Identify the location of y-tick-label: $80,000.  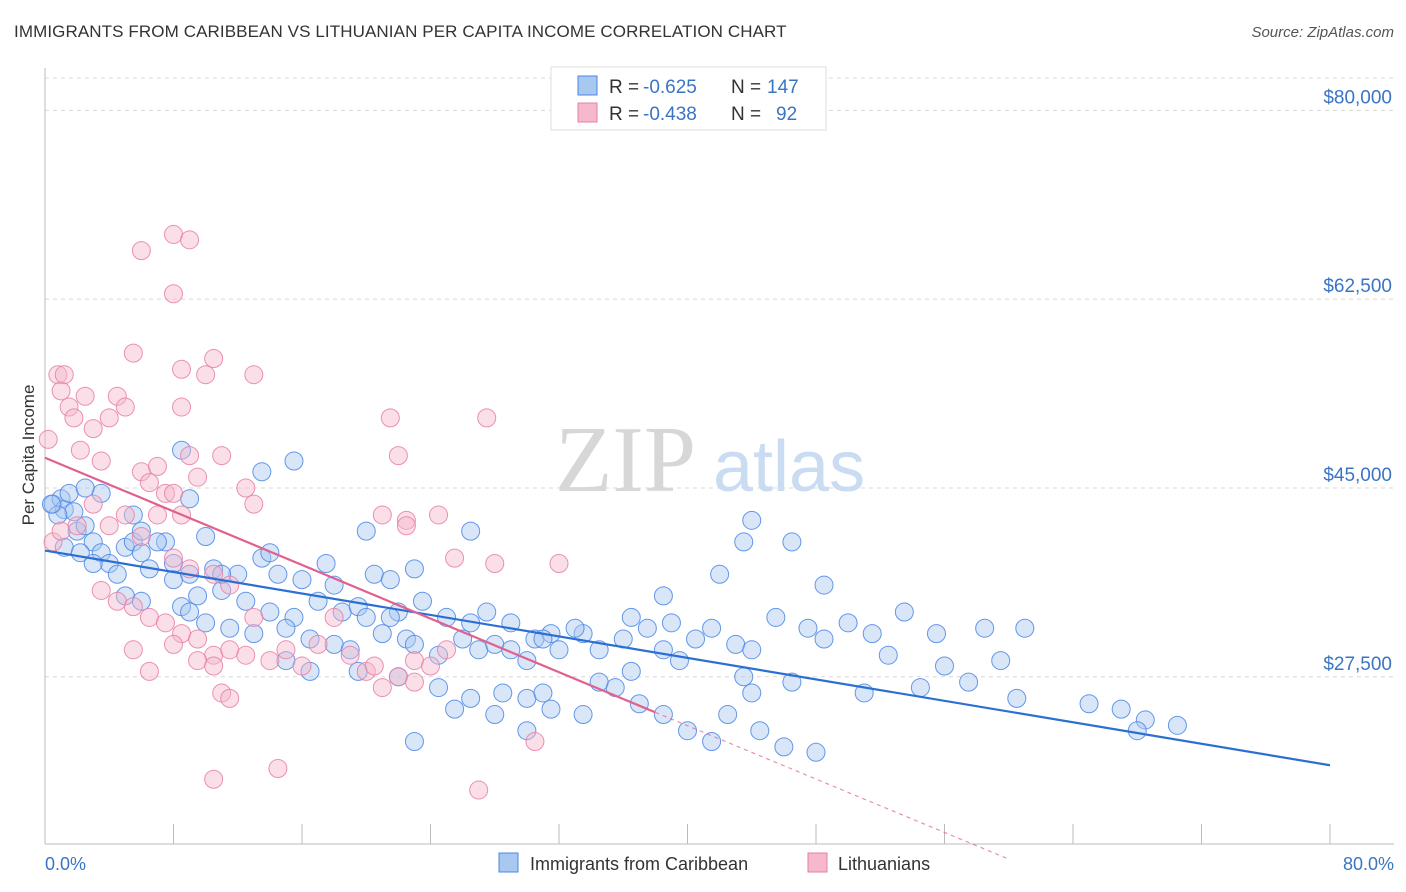
(1357, 97).